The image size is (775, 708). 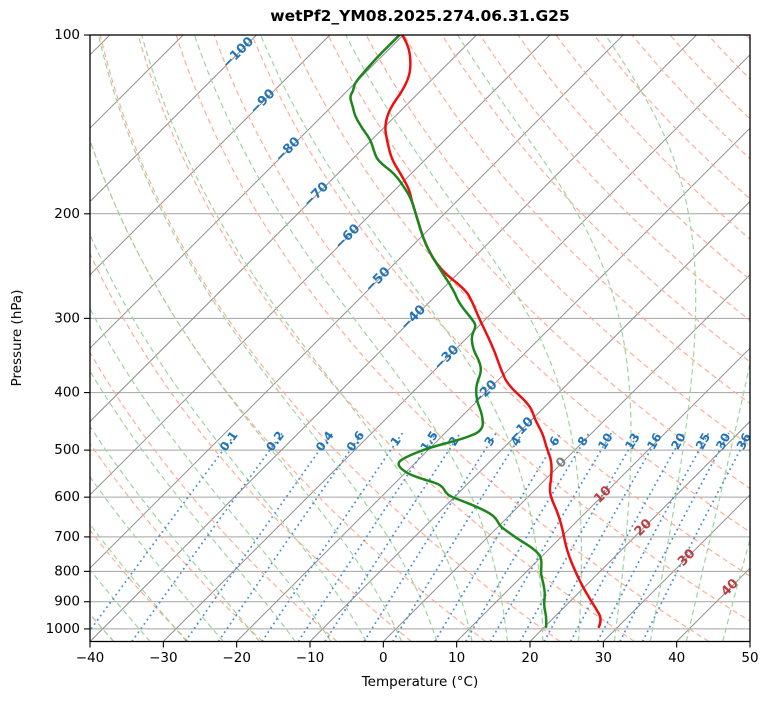 What do you see at coordinates (420, 16) in the screenshot?
I see `chart-title: wetPf2_YM08.2025.274.06.31.G25` at bounding box center [420, 16].